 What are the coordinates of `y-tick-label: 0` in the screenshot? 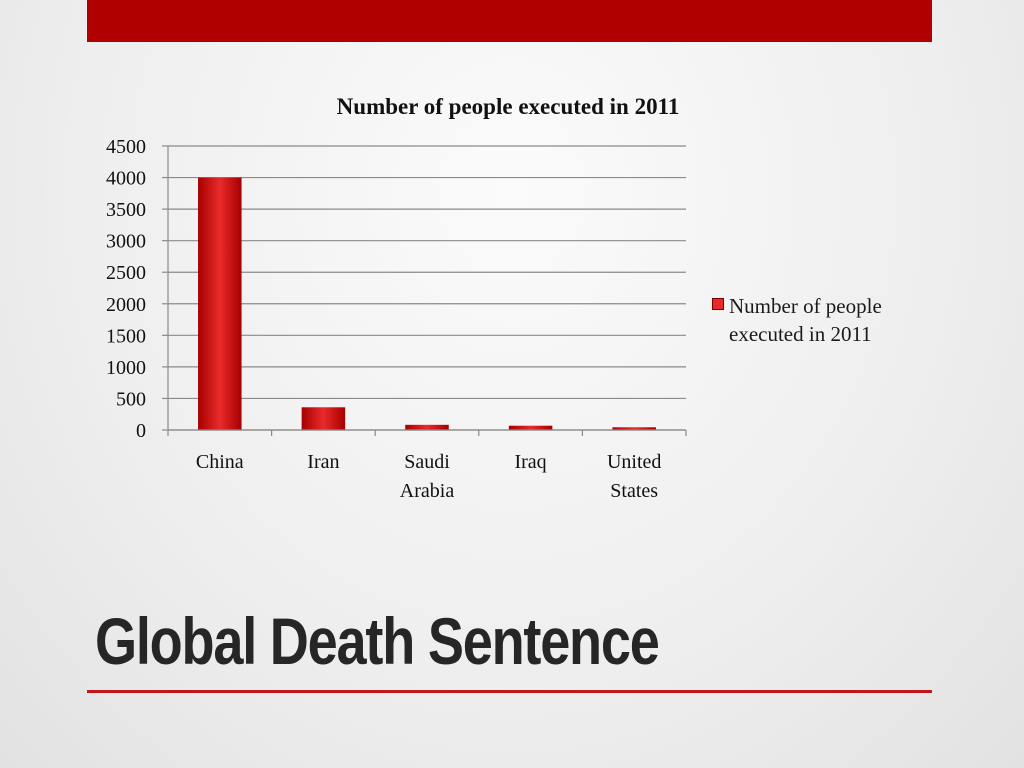 It's located at (141, 431).